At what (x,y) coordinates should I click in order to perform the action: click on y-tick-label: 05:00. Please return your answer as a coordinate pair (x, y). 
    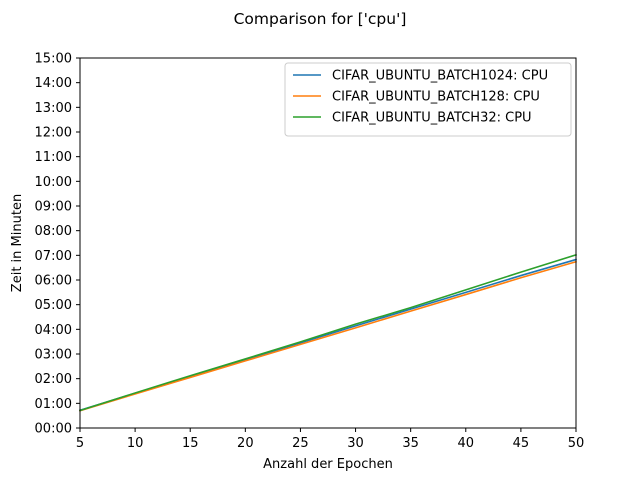
    Looking at the image, I should click on (53, 305).